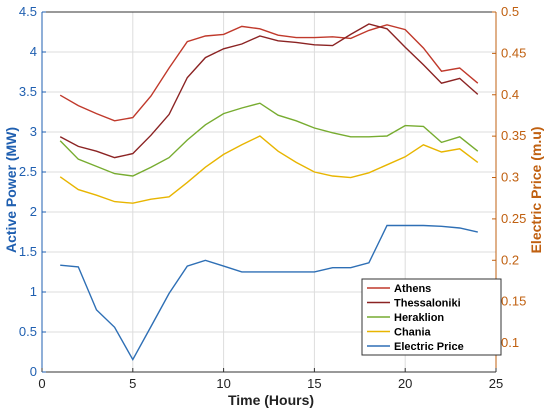 This screenshot has width=550, height=415. I want to click on left-y-tick-label: 2, so click(33, 211).